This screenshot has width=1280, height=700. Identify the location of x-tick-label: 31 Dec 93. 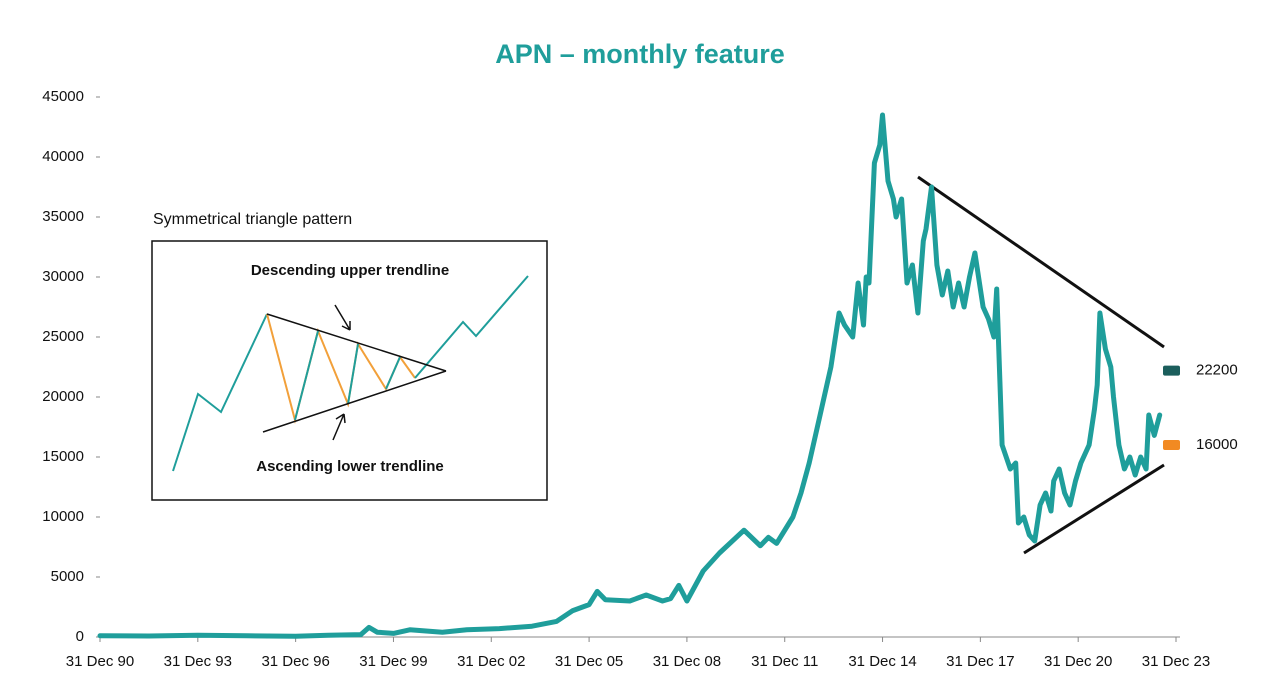
(198, 661).